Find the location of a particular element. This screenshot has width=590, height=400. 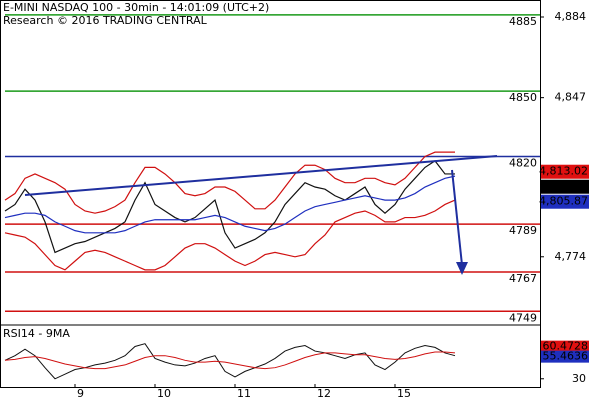

rsi-title: RSI14 - 9MA is located at coordinates (36, 333).